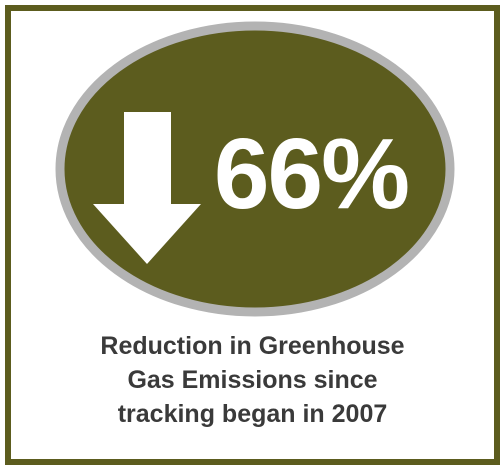 The width and height of the screenshot is (500, 467). I want to click on caption-line: Gas Emissions since, so click(252, 380).